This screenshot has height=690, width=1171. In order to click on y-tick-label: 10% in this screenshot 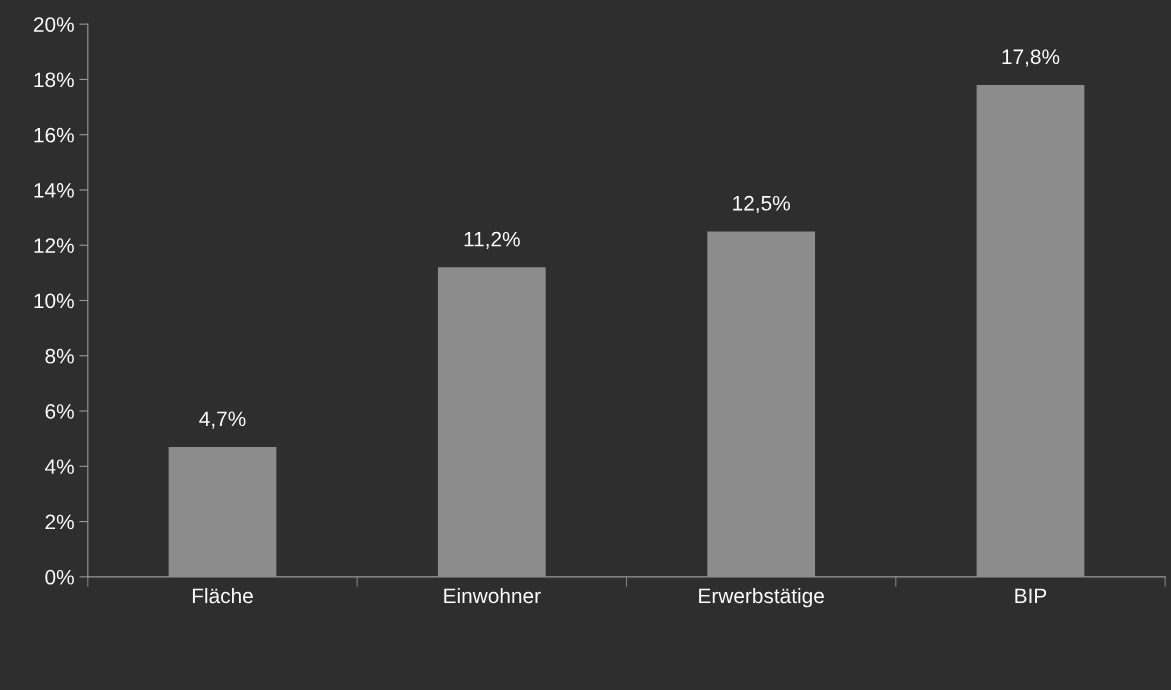, I will do `click(54, 301)`.